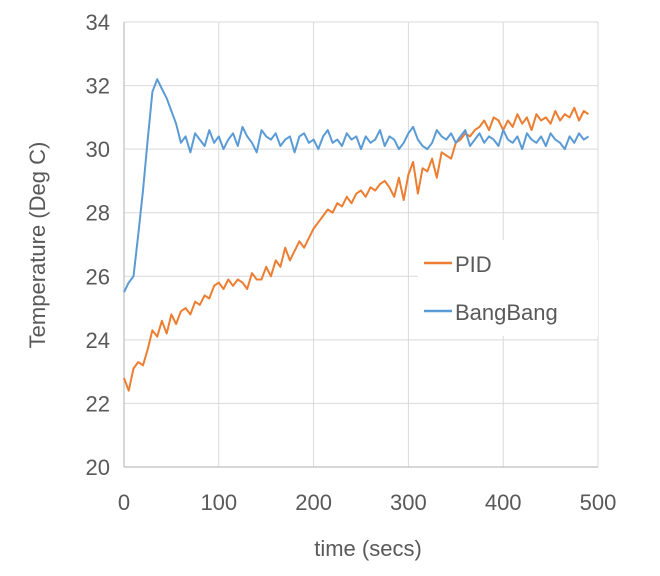 This screenshot has height=576, width=660. What do you see at coordinates (98, 213) in the screenshot?
I see `y-tick-label: 28` at bounding box center [98, 213].